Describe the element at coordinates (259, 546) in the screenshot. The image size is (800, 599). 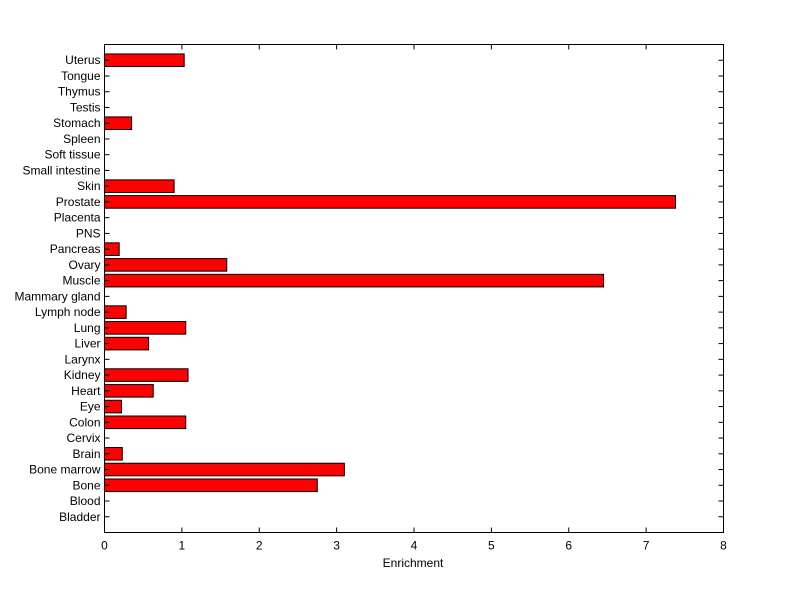
I see `x-tick-label-2: 2` at that location.